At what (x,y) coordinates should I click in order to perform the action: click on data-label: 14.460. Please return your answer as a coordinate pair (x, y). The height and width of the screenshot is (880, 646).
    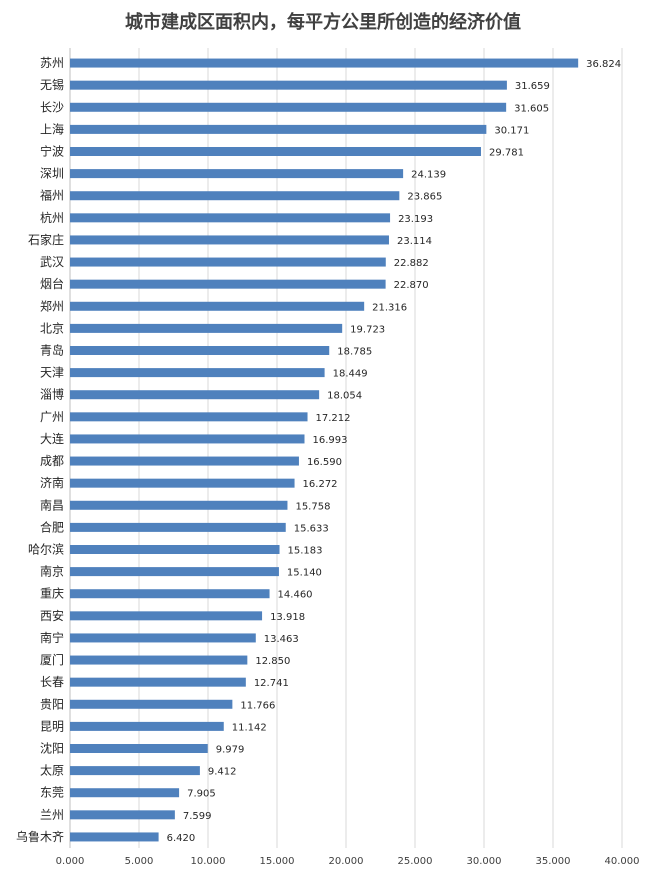
    Looking at the image, I should click on (295, 595).